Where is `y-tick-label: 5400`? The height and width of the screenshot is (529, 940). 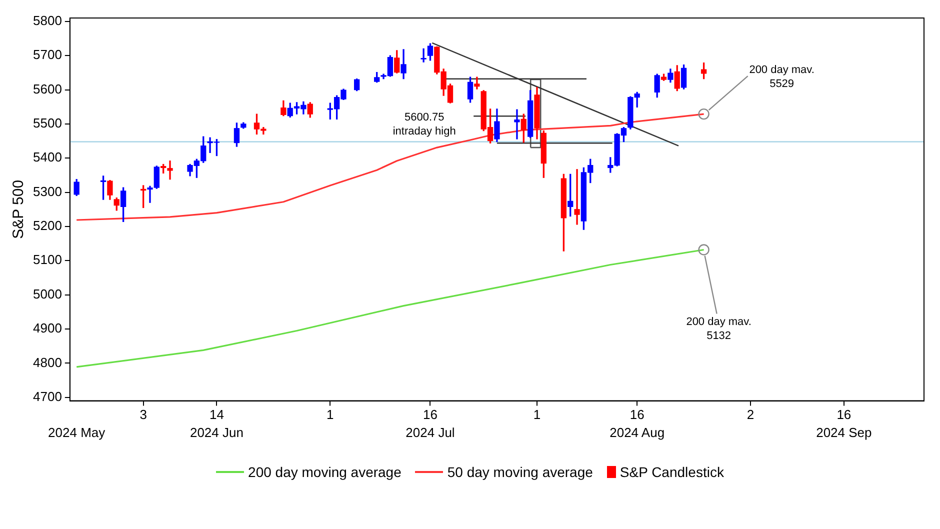 y-tick-label: 5400 is located at coordinates (47, 157).